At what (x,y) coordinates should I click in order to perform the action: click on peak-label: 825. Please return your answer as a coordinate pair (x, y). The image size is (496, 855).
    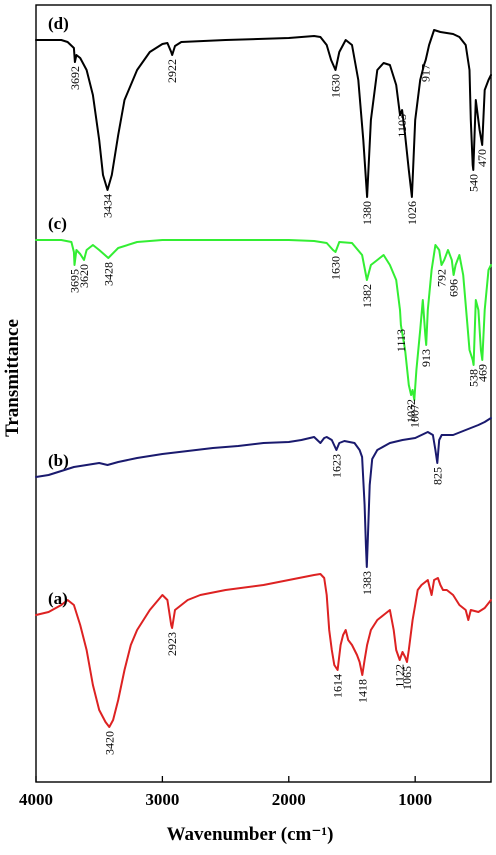
    Looking at the image, I should click on (437, 476).